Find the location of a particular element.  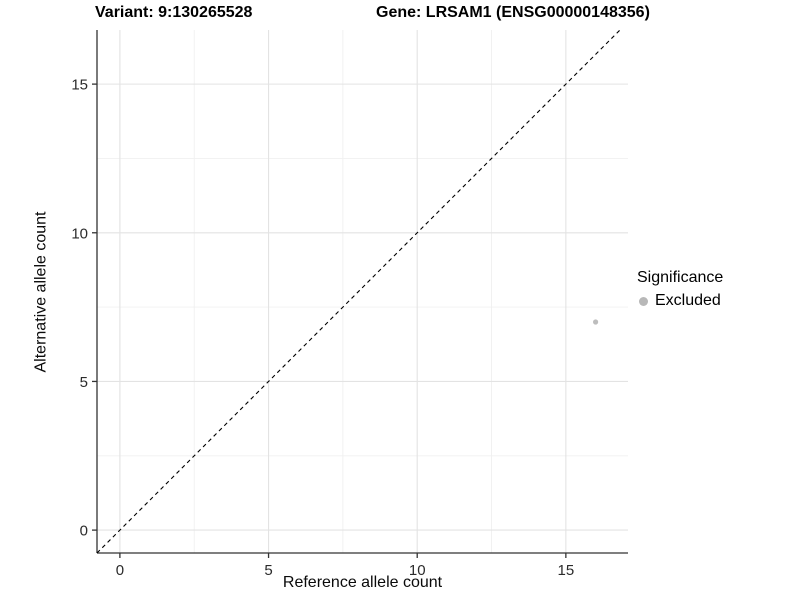

y-tick-label: 5 is located at coordinates (84, 382).